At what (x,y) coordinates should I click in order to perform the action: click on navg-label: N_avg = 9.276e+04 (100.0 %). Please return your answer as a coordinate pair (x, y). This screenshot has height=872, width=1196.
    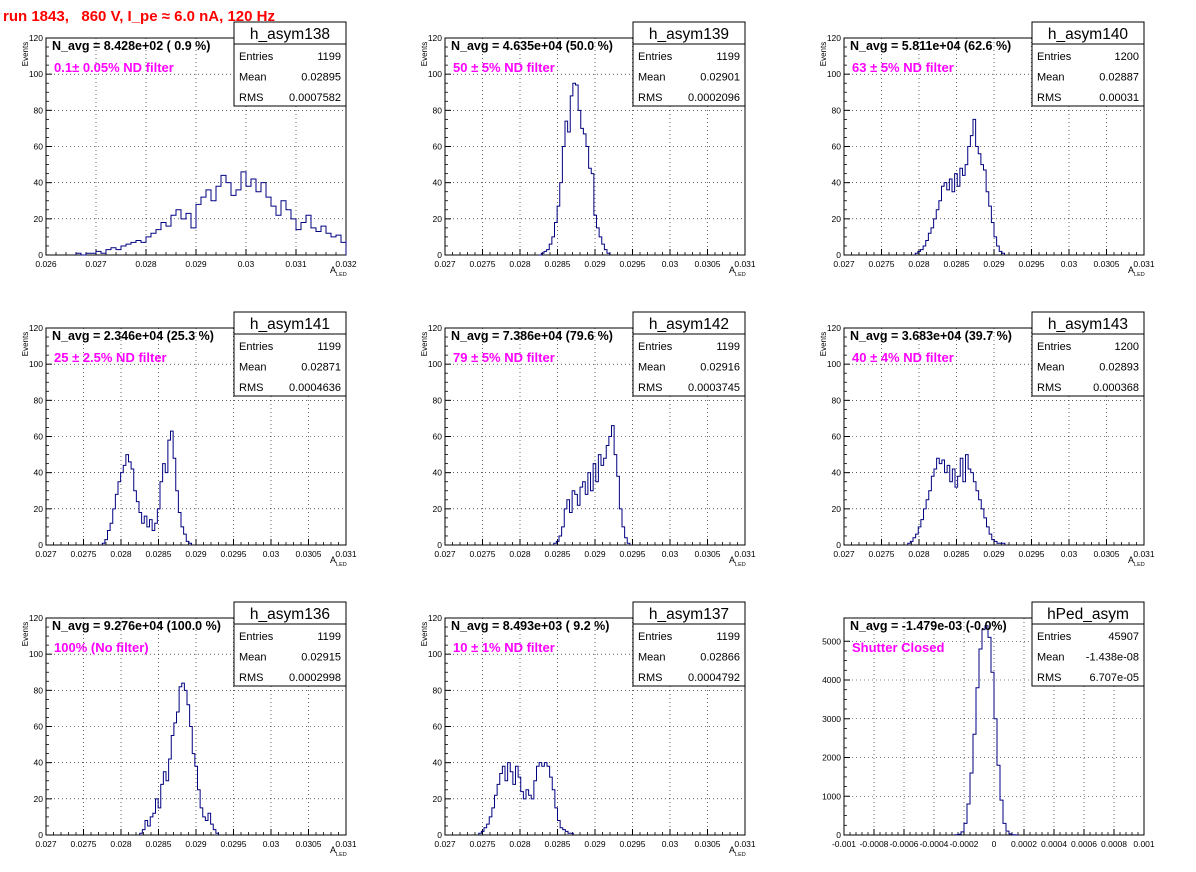
    Looking at the image, I should click on (136, 626).